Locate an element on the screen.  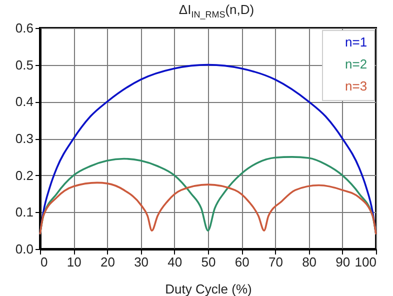
x-axis-title: Duty Cycle (%) is located at coordinates (208, 289).